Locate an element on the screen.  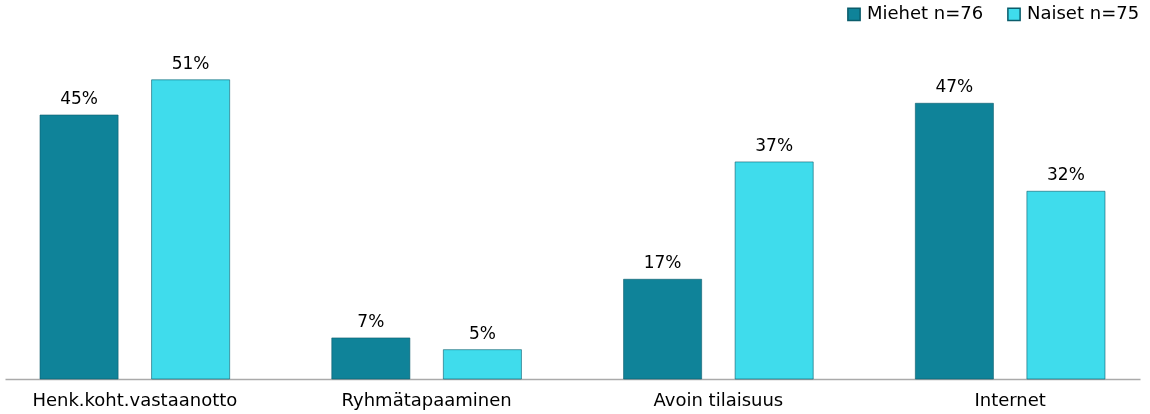
legend-label: Naiset n=75 is located at coordinates (1083, 13).